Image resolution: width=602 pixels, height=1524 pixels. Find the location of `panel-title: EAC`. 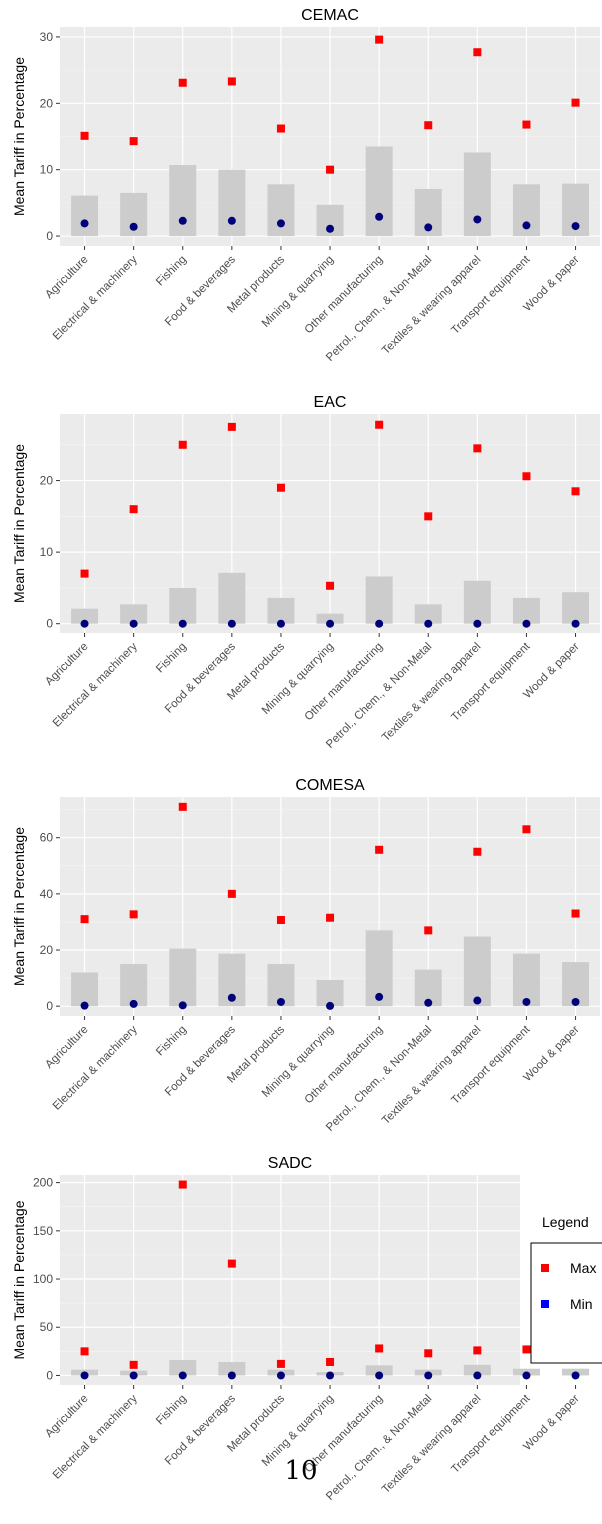

panel-title: EAC is located at coordinates (330, 402).